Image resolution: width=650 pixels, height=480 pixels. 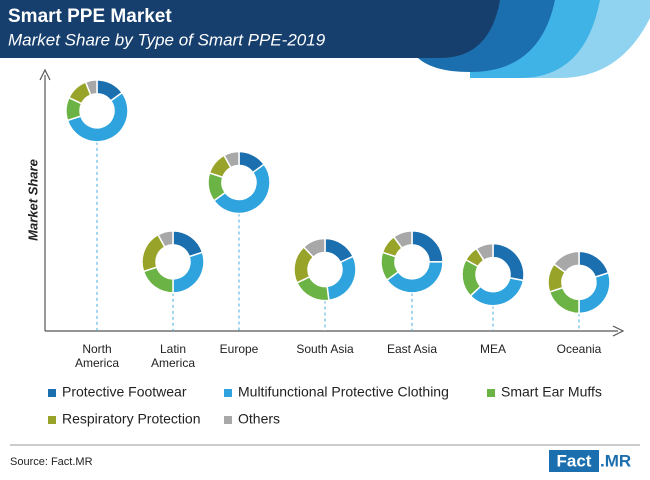 What do you see at coordinates (250, 29) in the screenshot?
I see `header-band` at bounding box center [250, 29].